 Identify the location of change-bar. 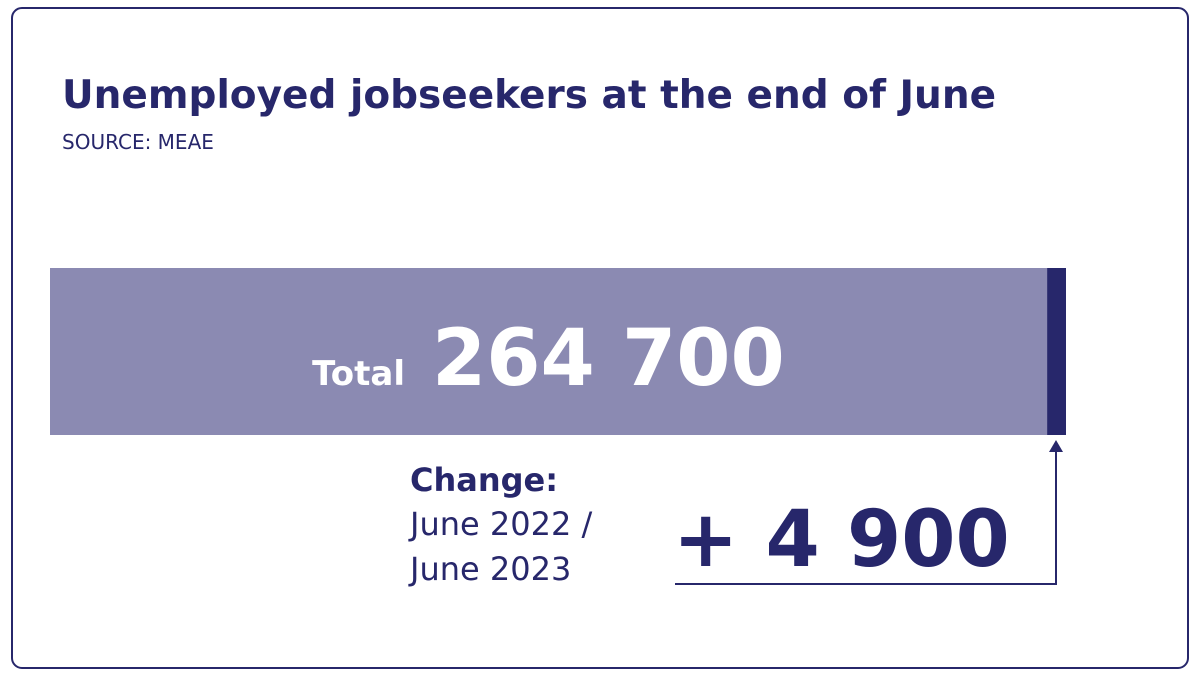
(1056, 351).